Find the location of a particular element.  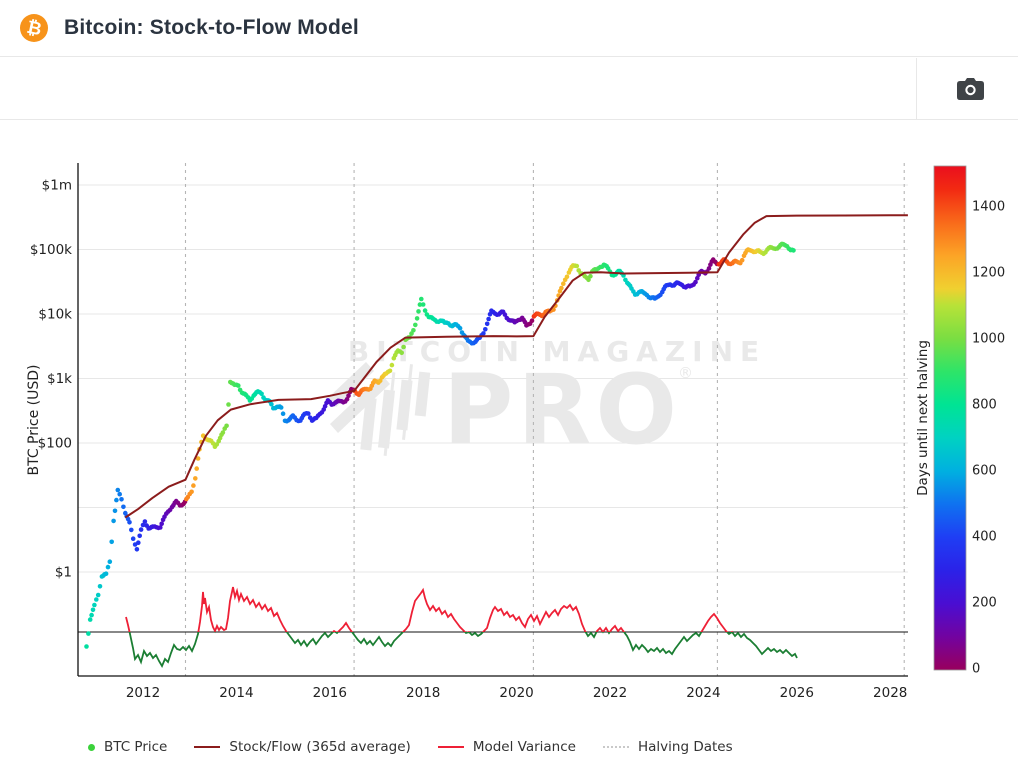

bitcoin-glyph: ₿ is located at coordinates (34, 28).